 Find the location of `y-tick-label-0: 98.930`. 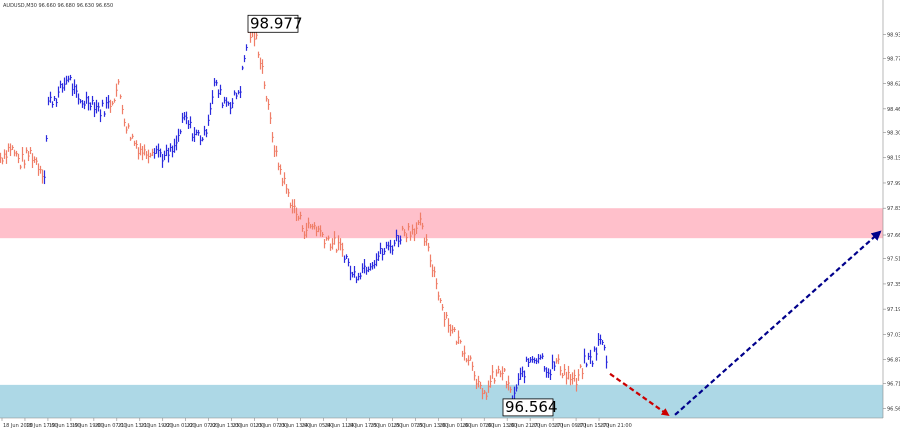

y-tick-label-0: 98.930 is located at coordinates (893, 36).